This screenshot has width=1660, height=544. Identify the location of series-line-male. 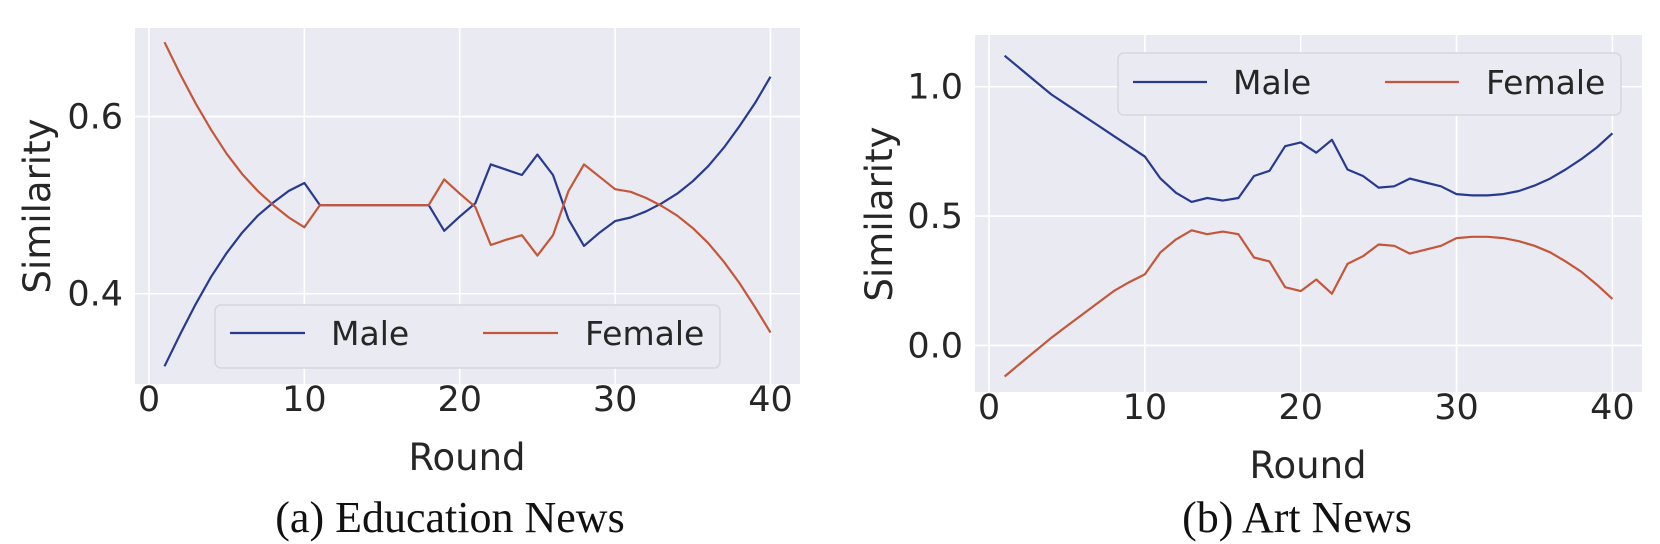
(1308, 128).